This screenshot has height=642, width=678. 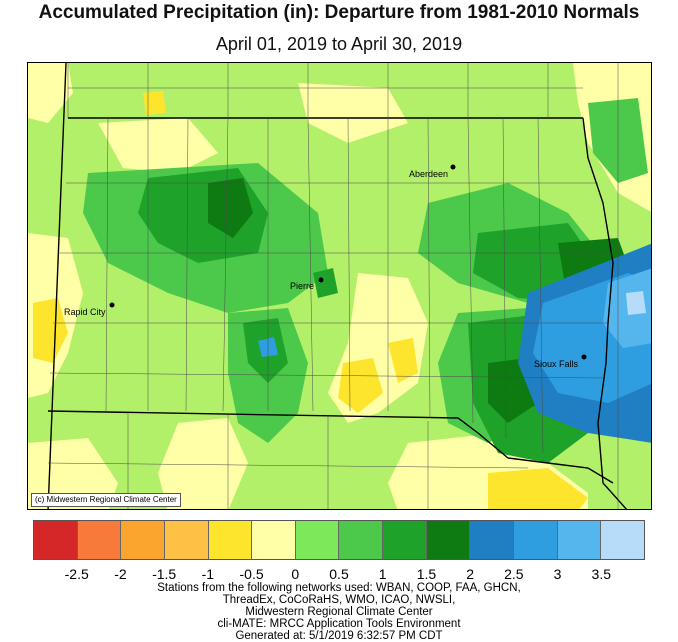 I want to click on legend-tick-label: 0, so click(x=295, y=574).